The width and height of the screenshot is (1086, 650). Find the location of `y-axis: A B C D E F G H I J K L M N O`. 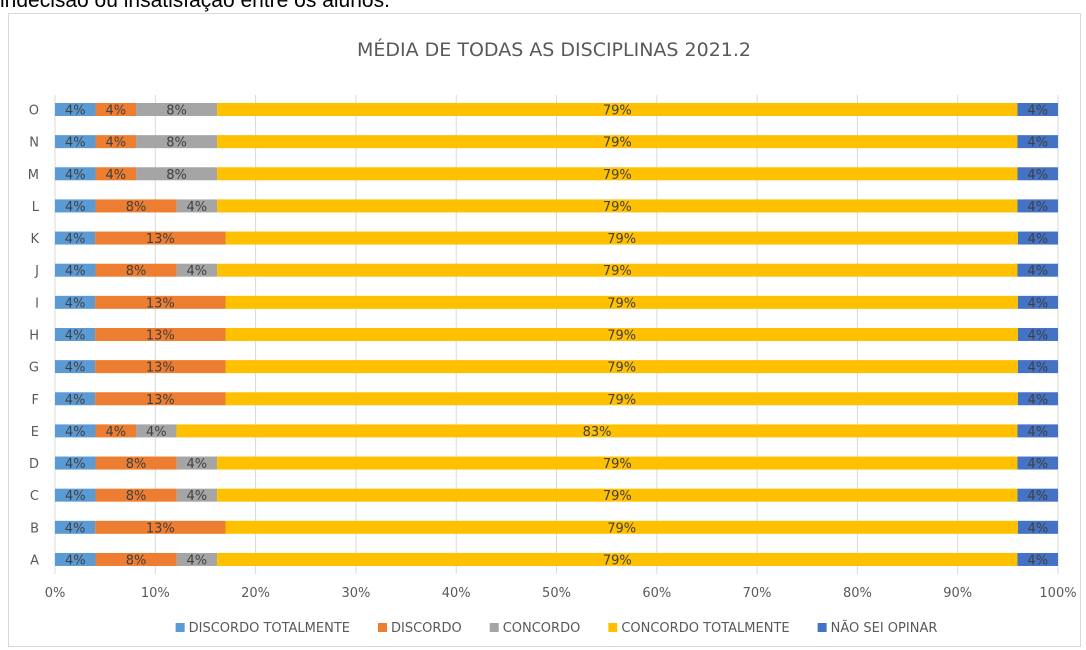

y-axis: A B C D E F G H I J K L M N O is located at coordinates (34, 336).